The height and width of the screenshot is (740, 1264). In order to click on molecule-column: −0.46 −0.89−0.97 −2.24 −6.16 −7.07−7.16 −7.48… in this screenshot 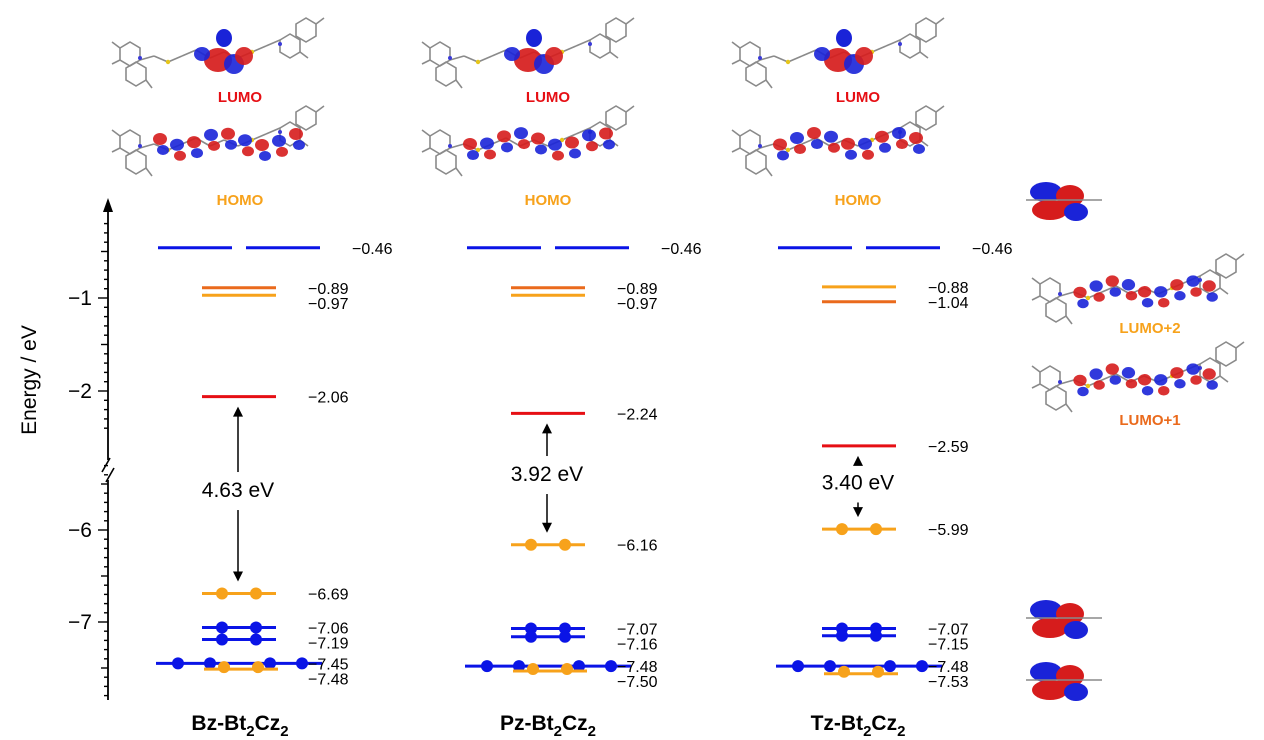, I will do `click(583, 490)`.